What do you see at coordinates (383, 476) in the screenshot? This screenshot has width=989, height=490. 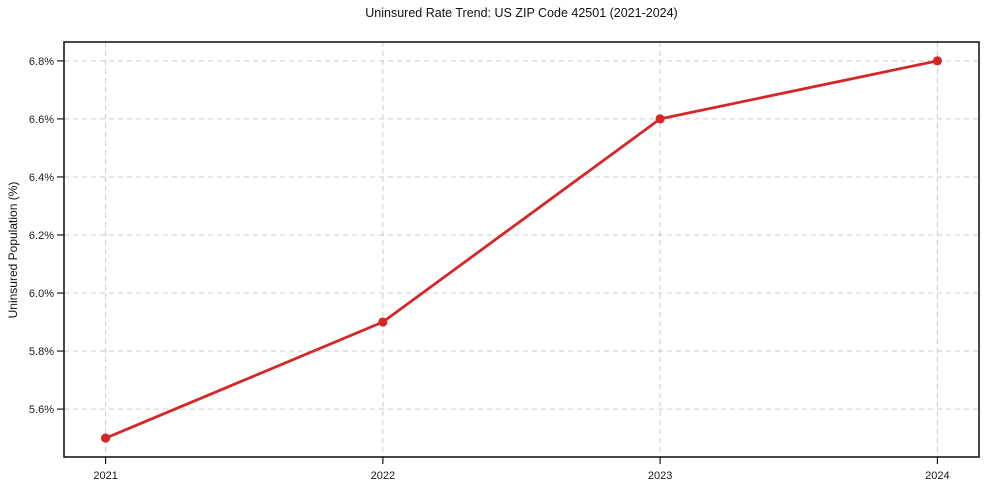 I see `x-tick-label: 2022` at bounding box center [383, 476].